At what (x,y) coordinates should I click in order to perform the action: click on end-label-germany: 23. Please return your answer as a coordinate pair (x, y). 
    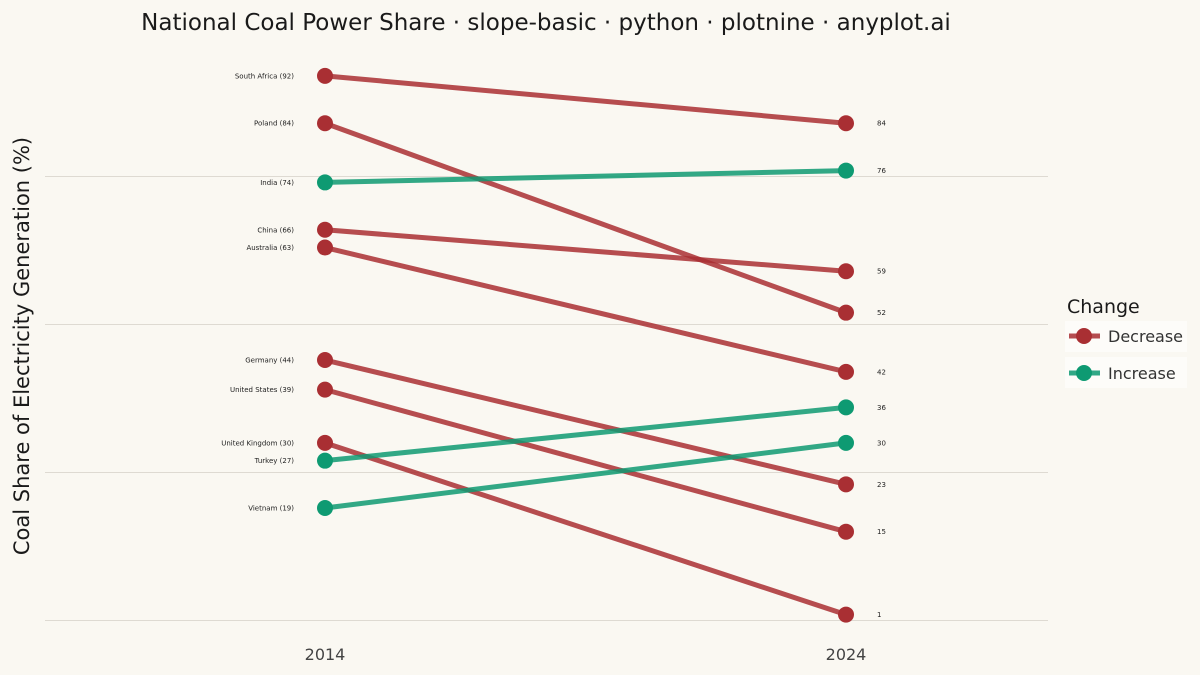
    Looking at the image, I should click on (881, 485).